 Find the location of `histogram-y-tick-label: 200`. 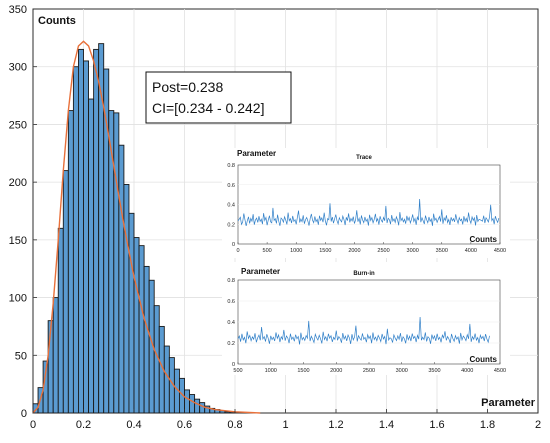

histogram-y-tick-label: 200 is located at coordinates (18, 183).